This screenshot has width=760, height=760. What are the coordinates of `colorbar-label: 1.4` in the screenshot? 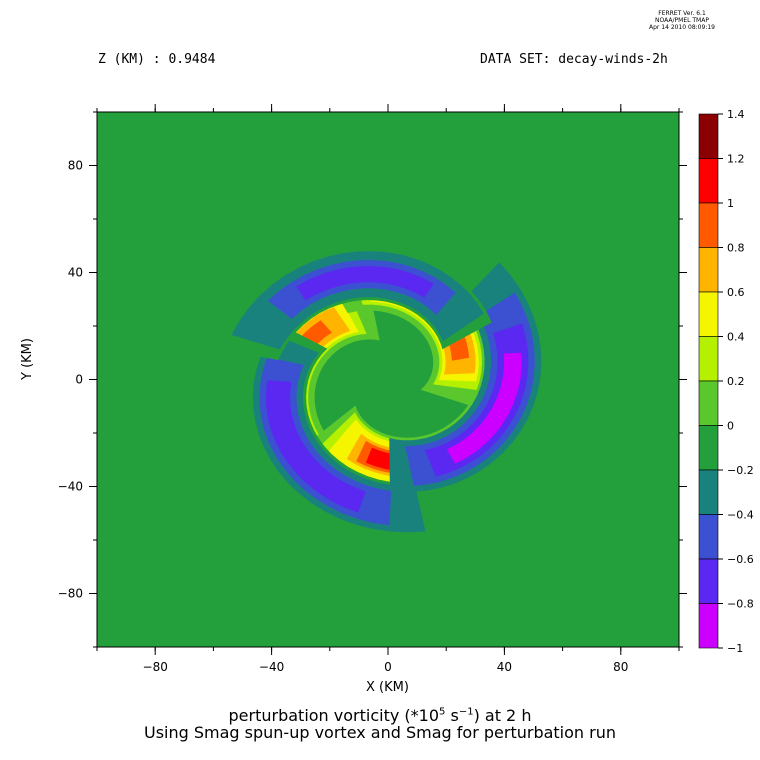 It's located at (736, 114).